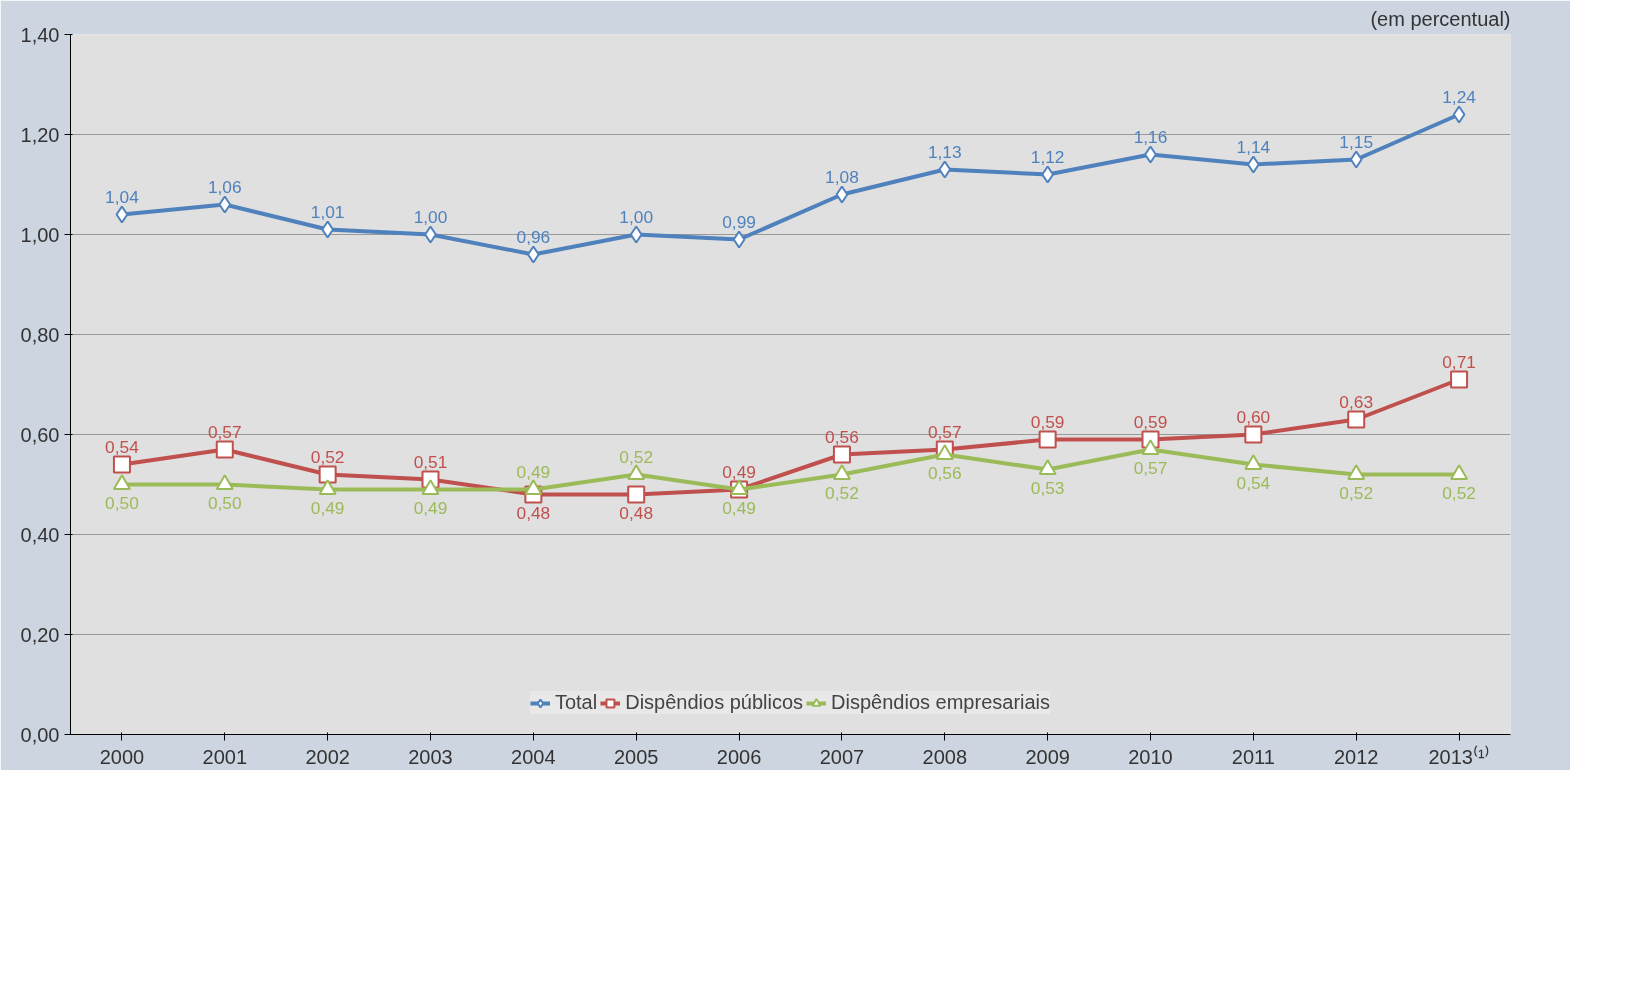 This screenshot has width=1652, height=1000. I want to click on x-tick-label: 2005, so click(636, 756).